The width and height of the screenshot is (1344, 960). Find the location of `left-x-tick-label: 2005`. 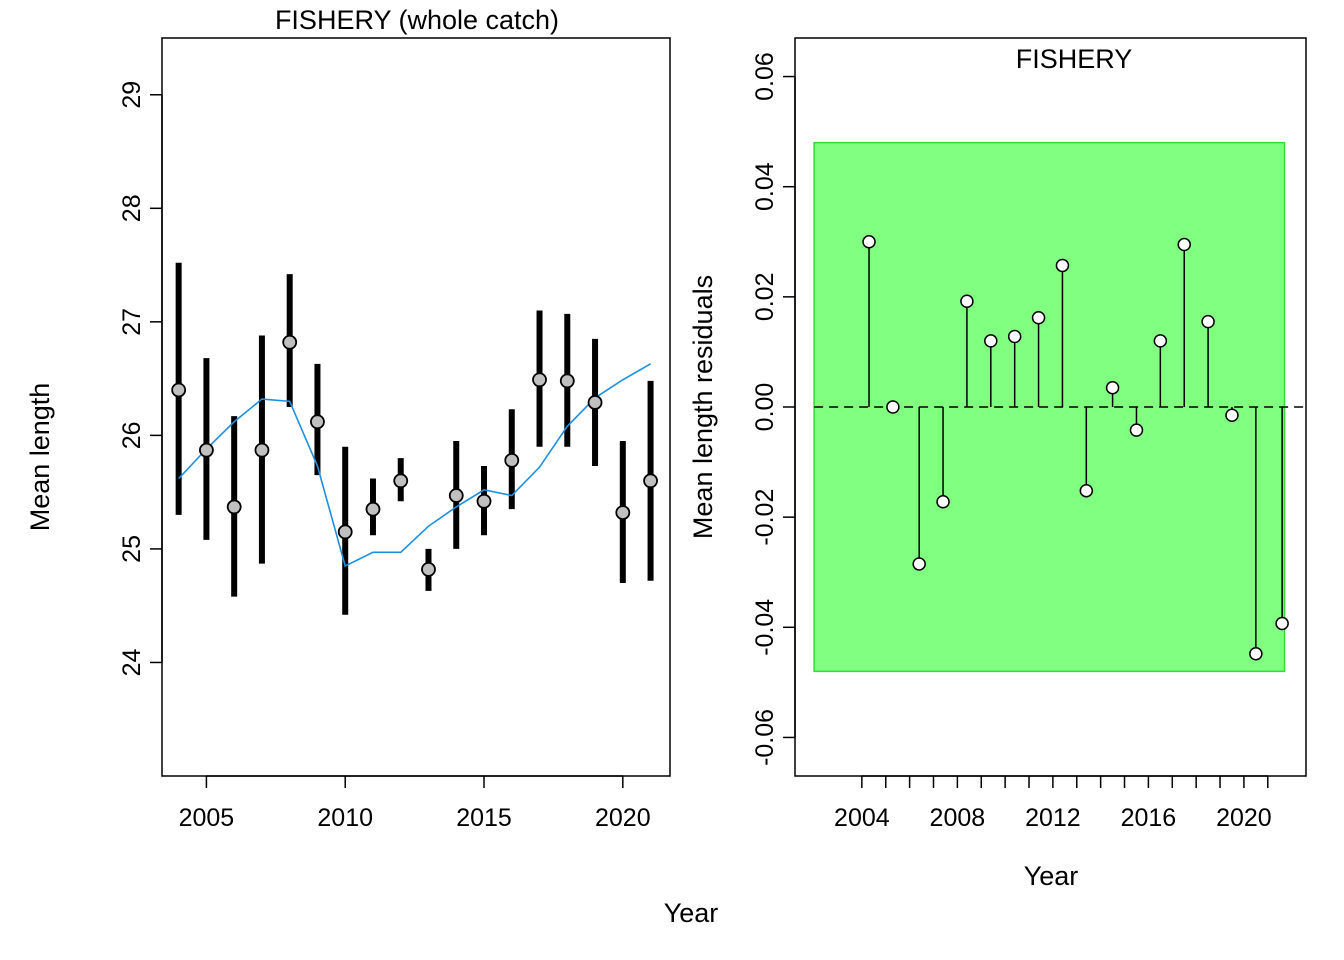

left-x-tick-label: 2005 is located at coordinates (207, 818).